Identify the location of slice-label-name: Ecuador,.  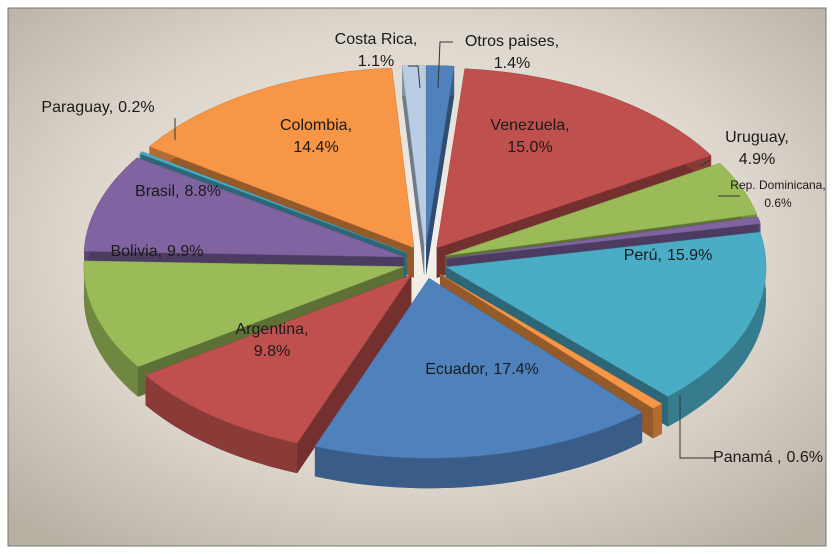
(456, 369).